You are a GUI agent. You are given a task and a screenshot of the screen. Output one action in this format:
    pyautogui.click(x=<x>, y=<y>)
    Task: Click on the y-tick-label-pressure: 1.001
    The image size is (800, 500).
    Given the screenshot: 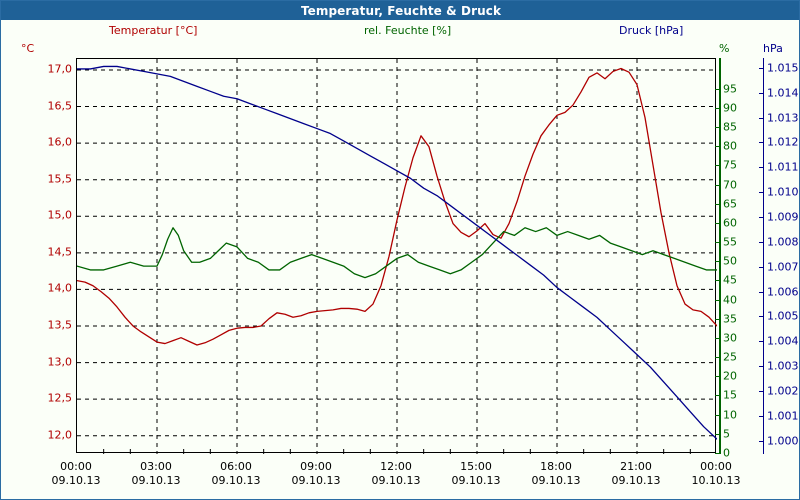 What is the action you would take?
    pyautogui.click(x=783, y=416)
    